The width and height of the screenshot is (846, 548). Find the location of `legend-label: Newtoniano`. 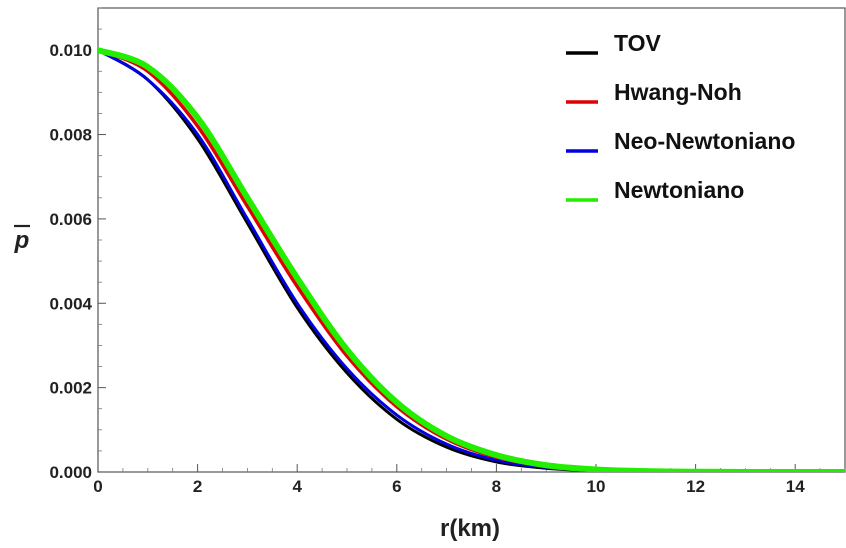

legend-label: Newtoniano is located at coordinates (679, 190).